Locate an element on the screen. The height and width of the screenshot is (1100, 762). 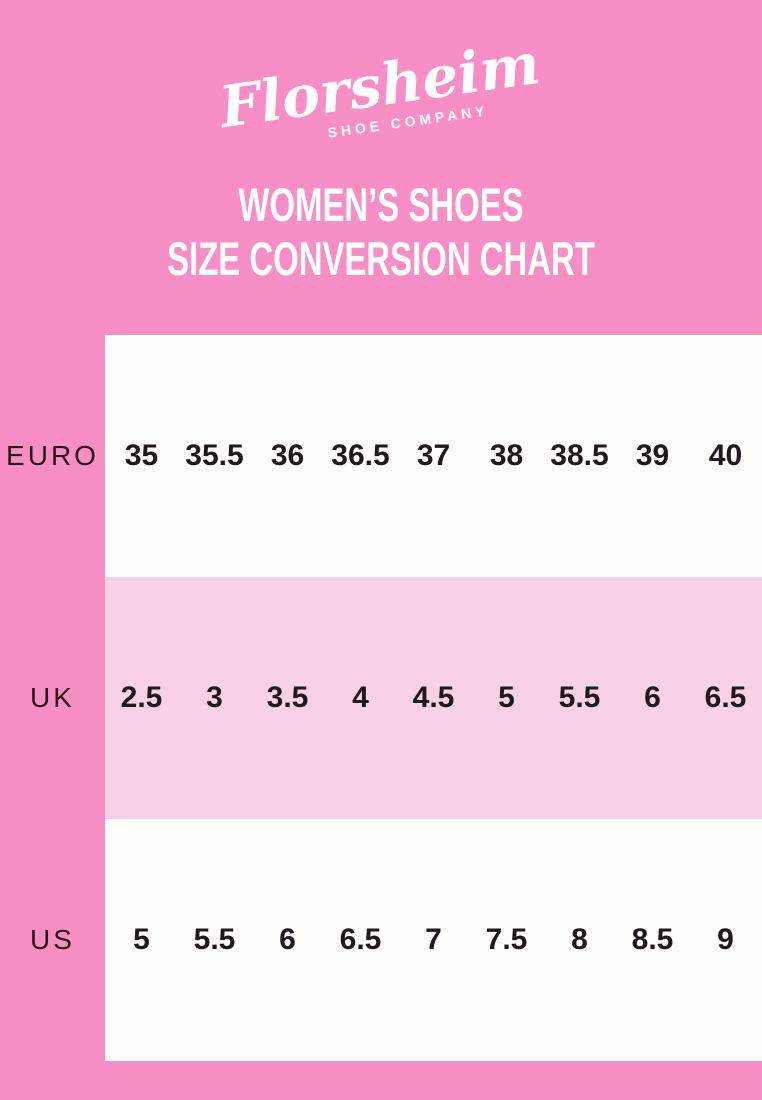
size-value: 38 is located at coordinates (506, 455).